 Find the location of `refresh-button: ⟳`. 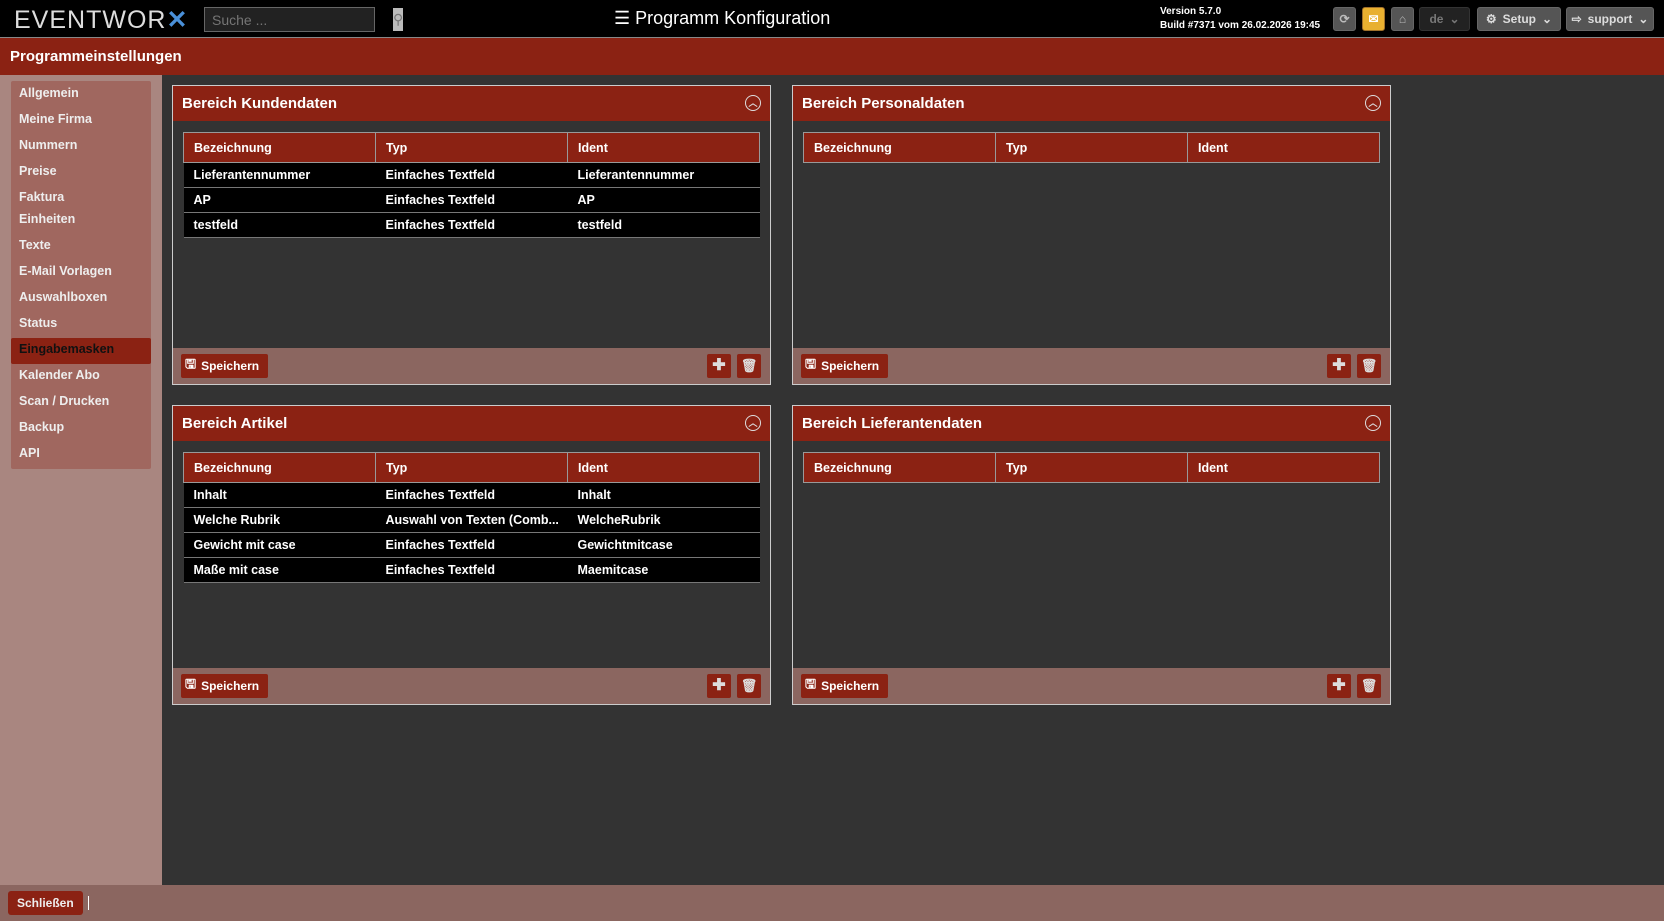

refresh-button: ⟳ is located at coordinates (1344, 19).